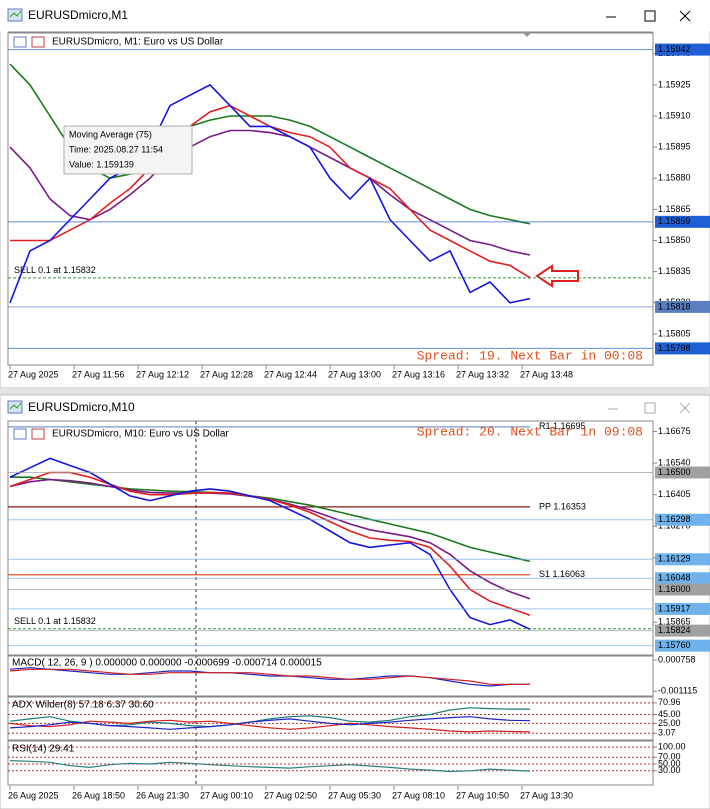  What do you see at coordinates (674, 49) in the screenshot?
I see `price-box-label: 1.15942` at bounding box center [674, 49].